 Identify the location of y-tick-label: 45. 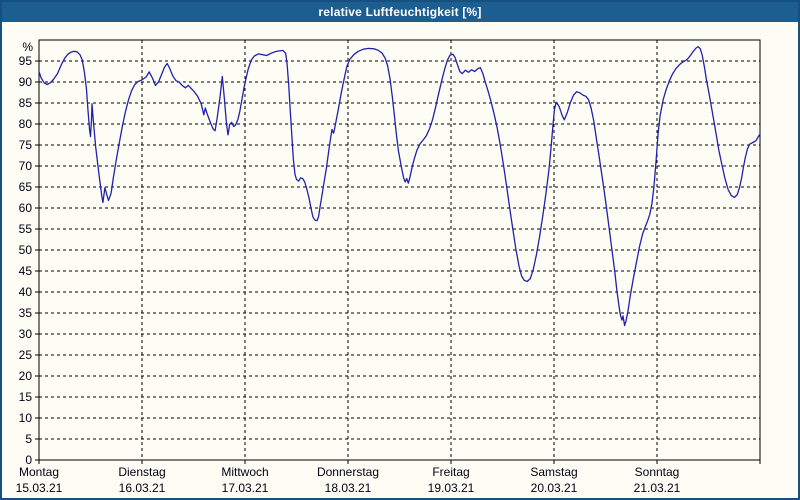
(26, 271).